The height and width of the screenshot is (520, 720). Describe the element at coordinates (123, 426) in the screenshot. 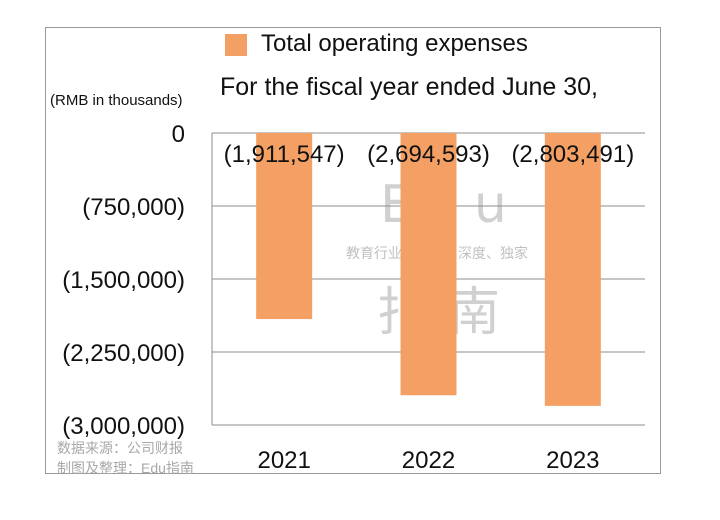

I see `y-tick-label: (3,000,000)` at that location.